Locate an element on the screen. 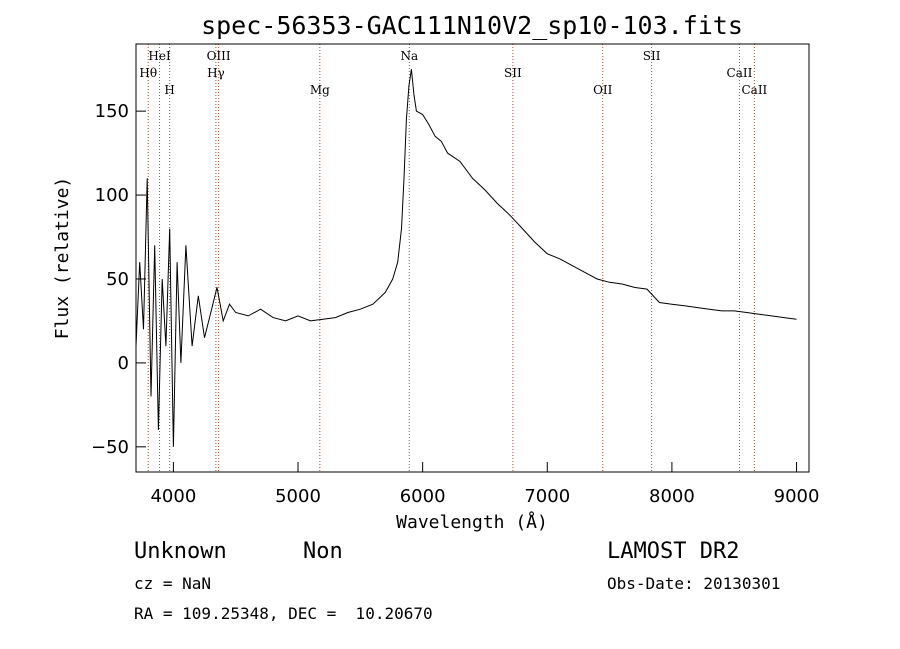 The width and height of the screenshot is (900, 649). x-tick-label-3: 7000 is located at coordinates (547, 496).